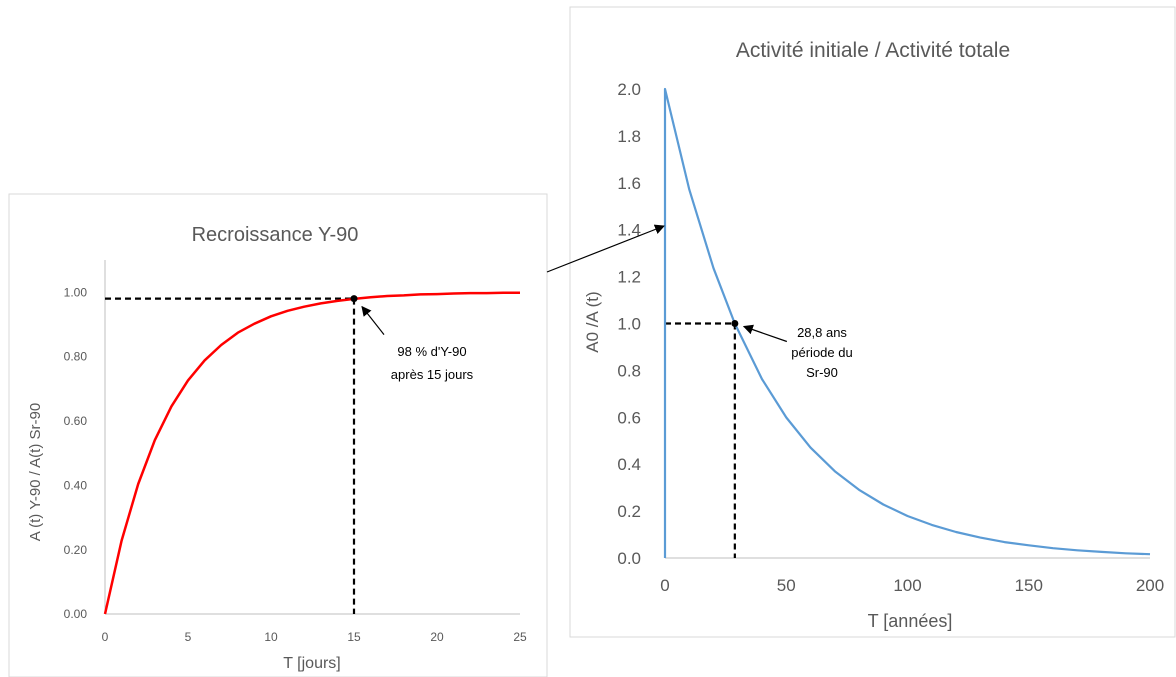 The width and height of the screenshot is (1176, 677). I want to click on y-axis-label: A (t) Y-90 / A(t) Sr-90, so click(35, 472).